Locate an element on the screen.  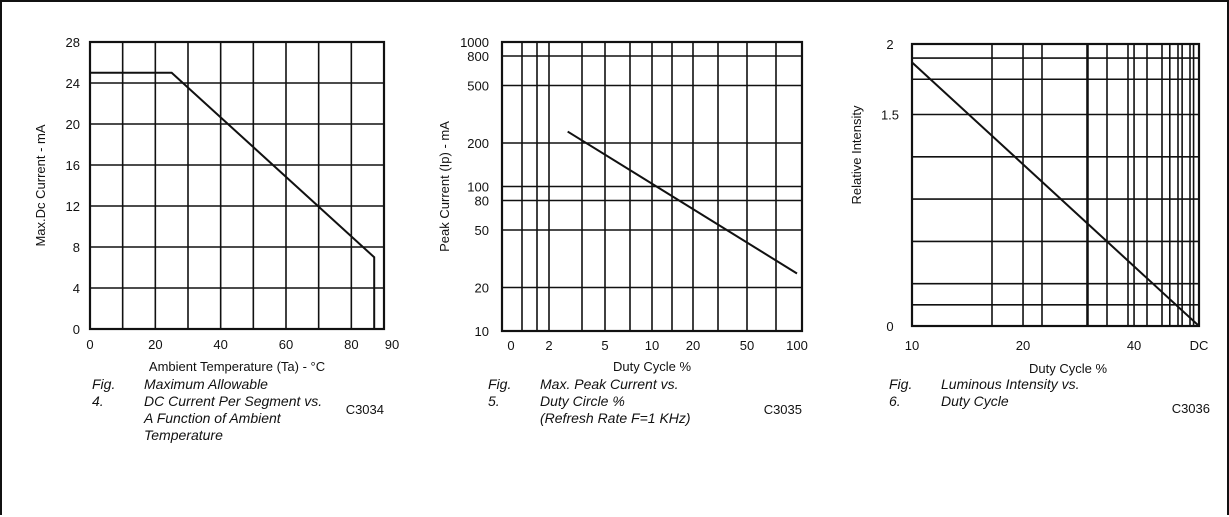
figure-6-caption-line: Luminous Intensity vs. is located at coordinates (1010, 384).